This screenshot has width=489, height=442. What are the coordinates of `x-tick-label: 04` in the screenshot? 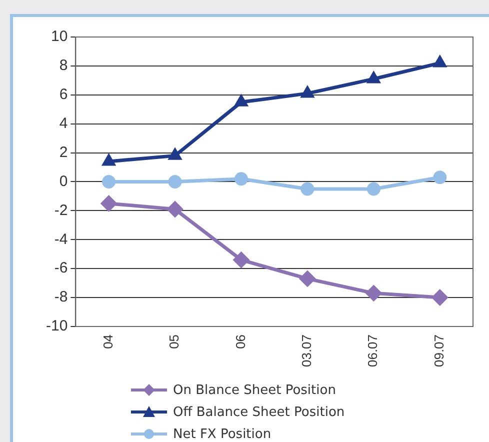 It's located at (108, 341).